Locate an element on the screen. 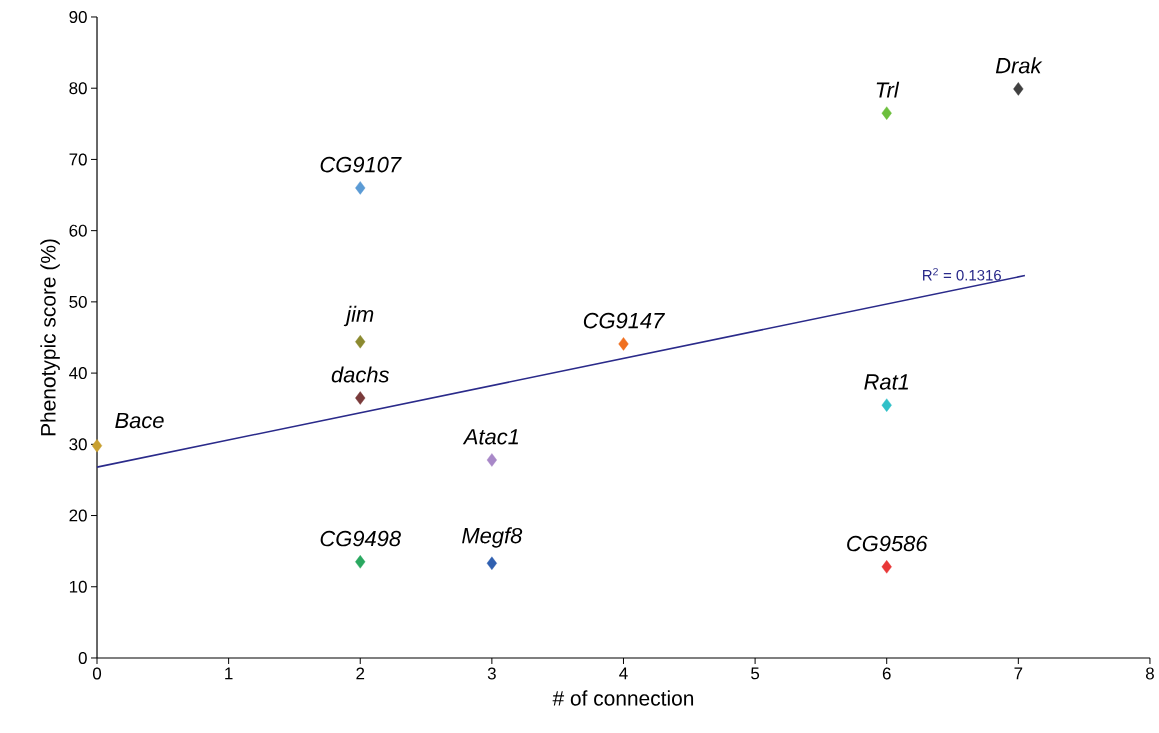 The image size is (1159, 733). x-tick-label: 6 is located at coordinates (886, 673).